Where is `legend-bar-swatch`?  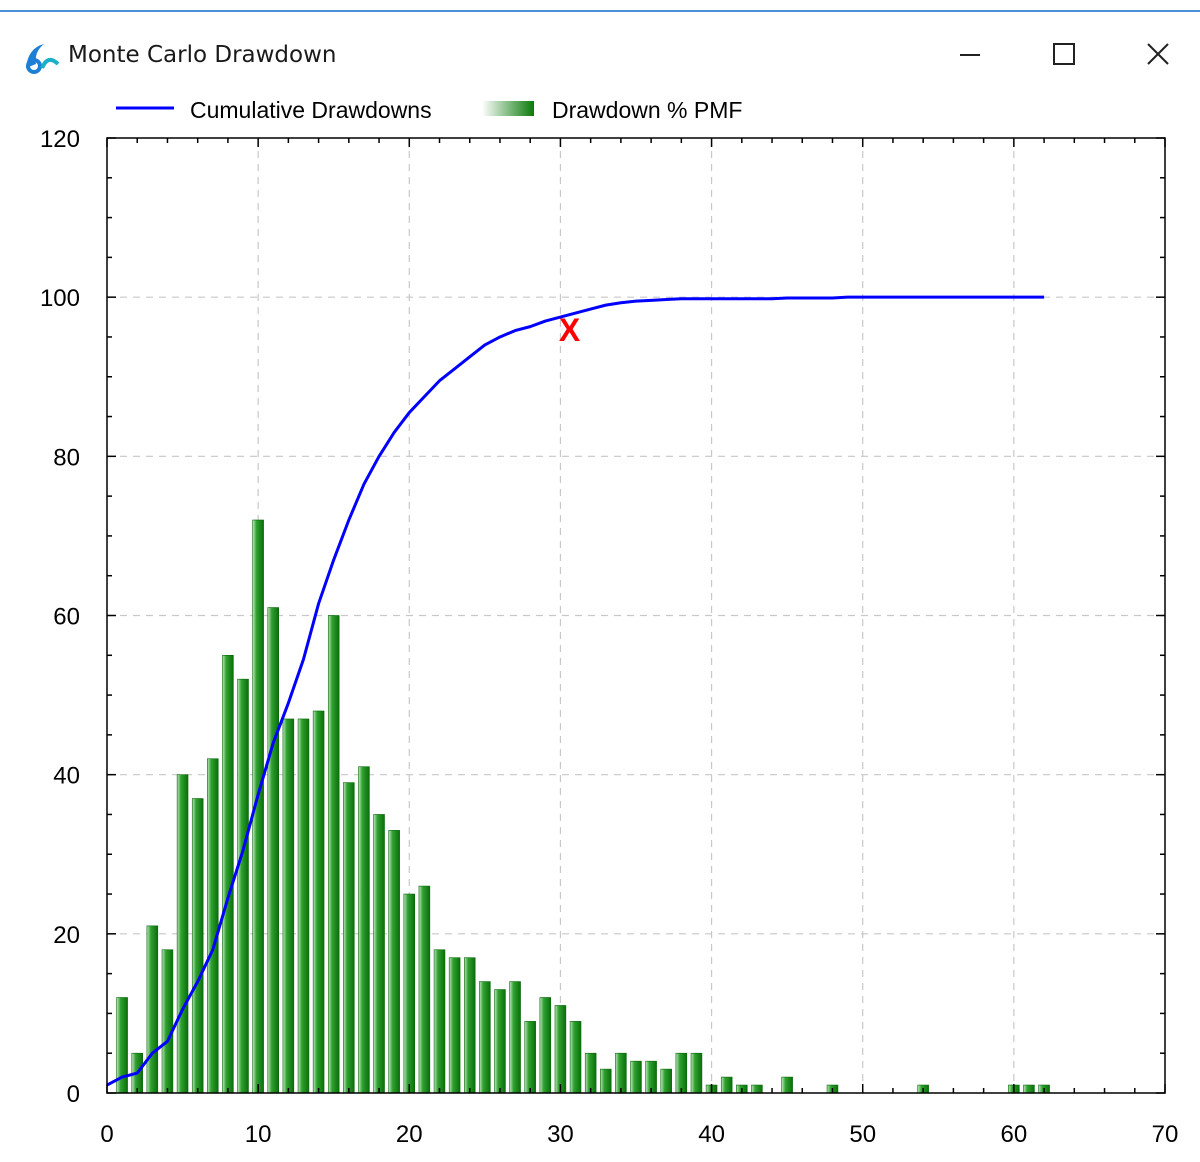 legend-bar-swatch is located at coordinates (508, 108).